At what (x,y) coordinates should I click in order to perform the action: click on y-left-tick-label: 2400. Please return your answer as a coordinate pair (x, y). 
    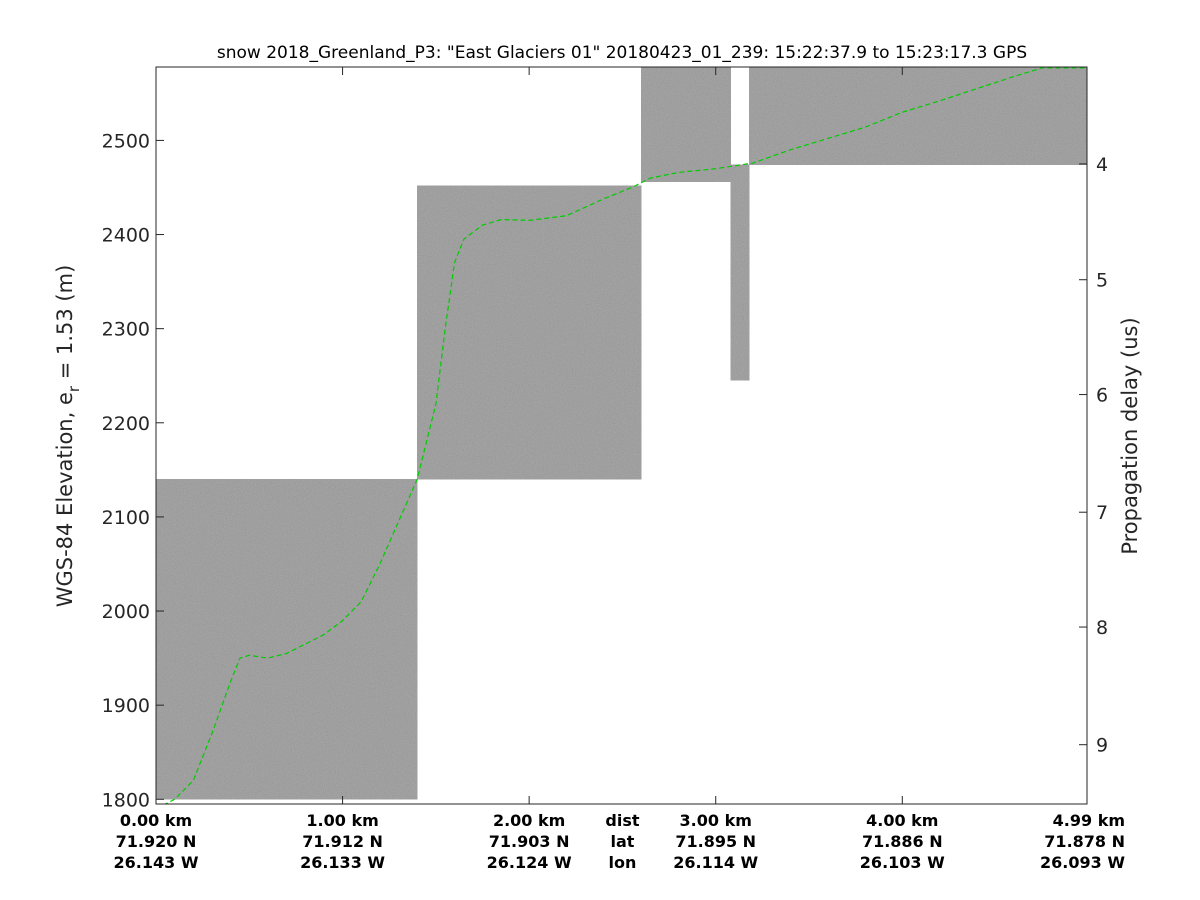
    Looking at the image, I should click on (126, 236).